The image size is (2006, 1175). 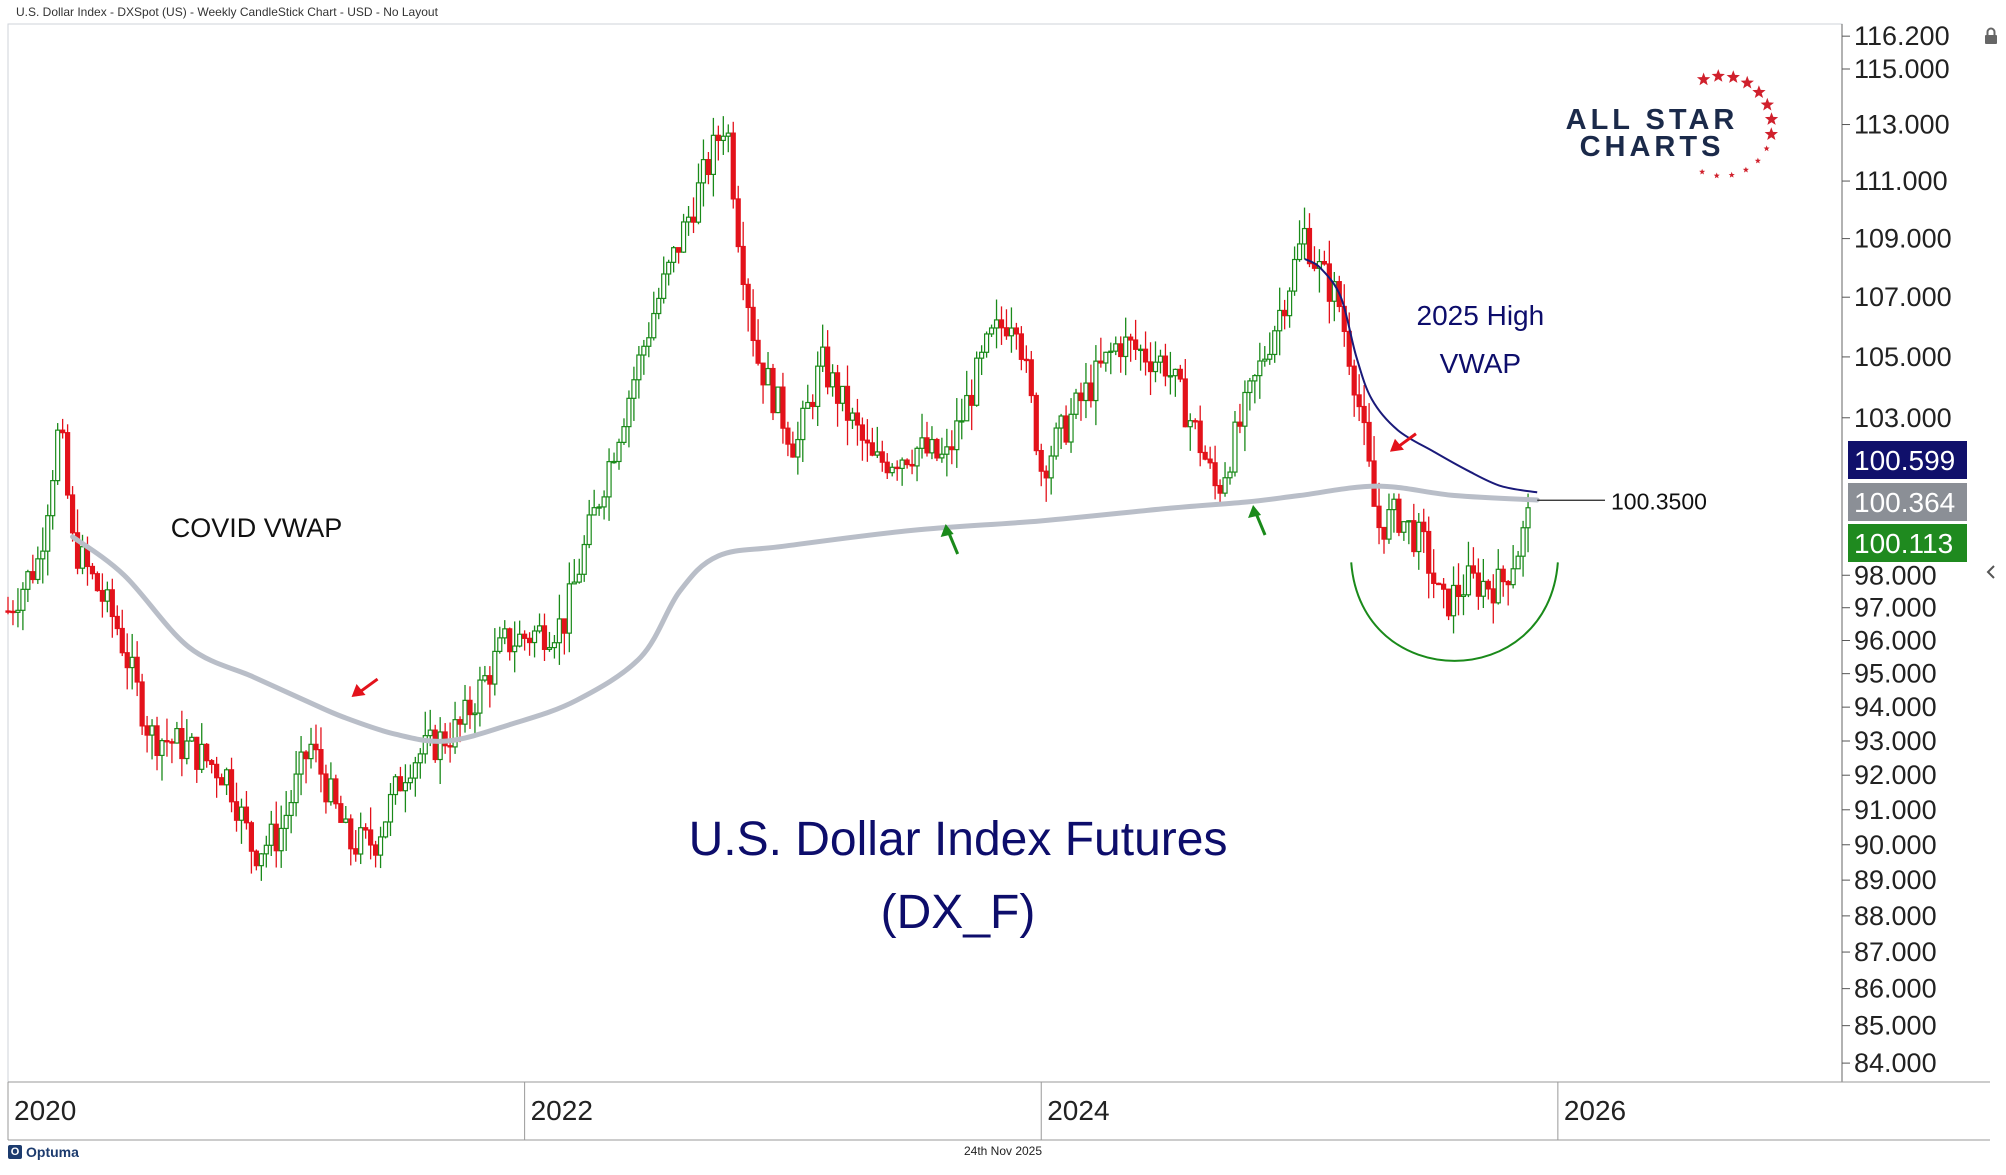 I want to click on high-vwap-annotation: VWAP, so click(x=1480, y=363).